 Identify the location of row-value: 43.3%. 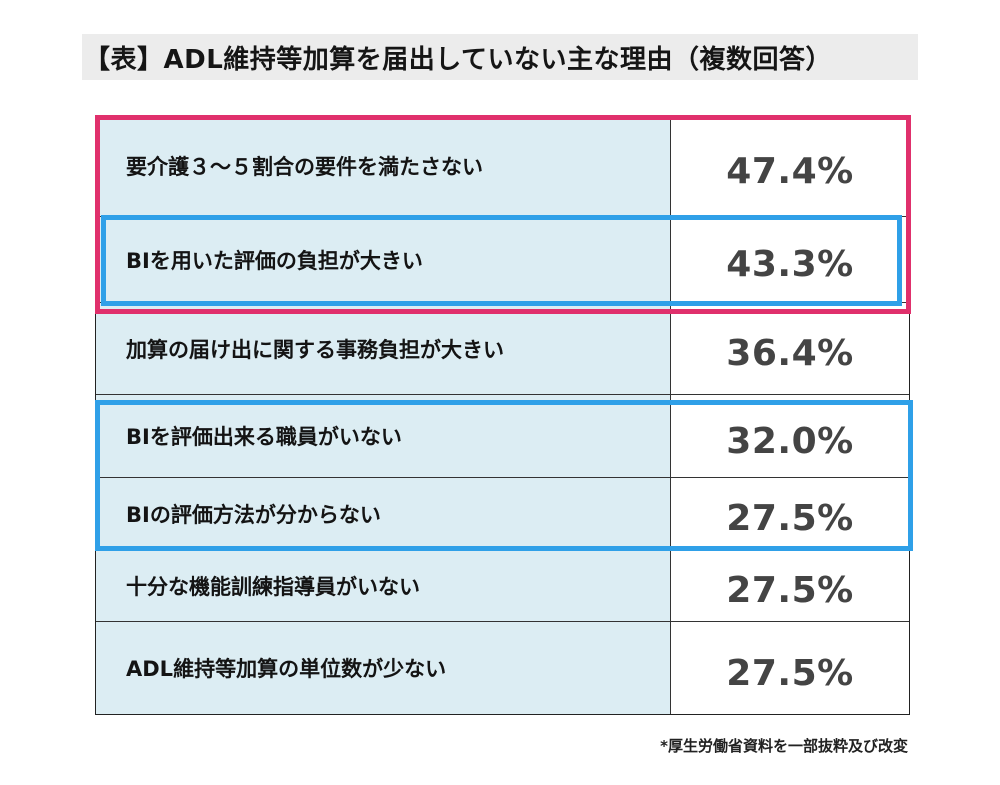
(790, 259).